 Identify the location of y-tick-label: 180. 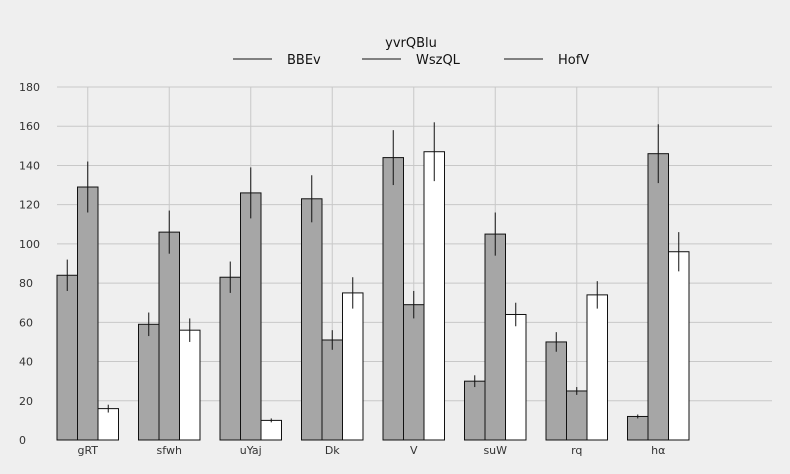
(29, 87).